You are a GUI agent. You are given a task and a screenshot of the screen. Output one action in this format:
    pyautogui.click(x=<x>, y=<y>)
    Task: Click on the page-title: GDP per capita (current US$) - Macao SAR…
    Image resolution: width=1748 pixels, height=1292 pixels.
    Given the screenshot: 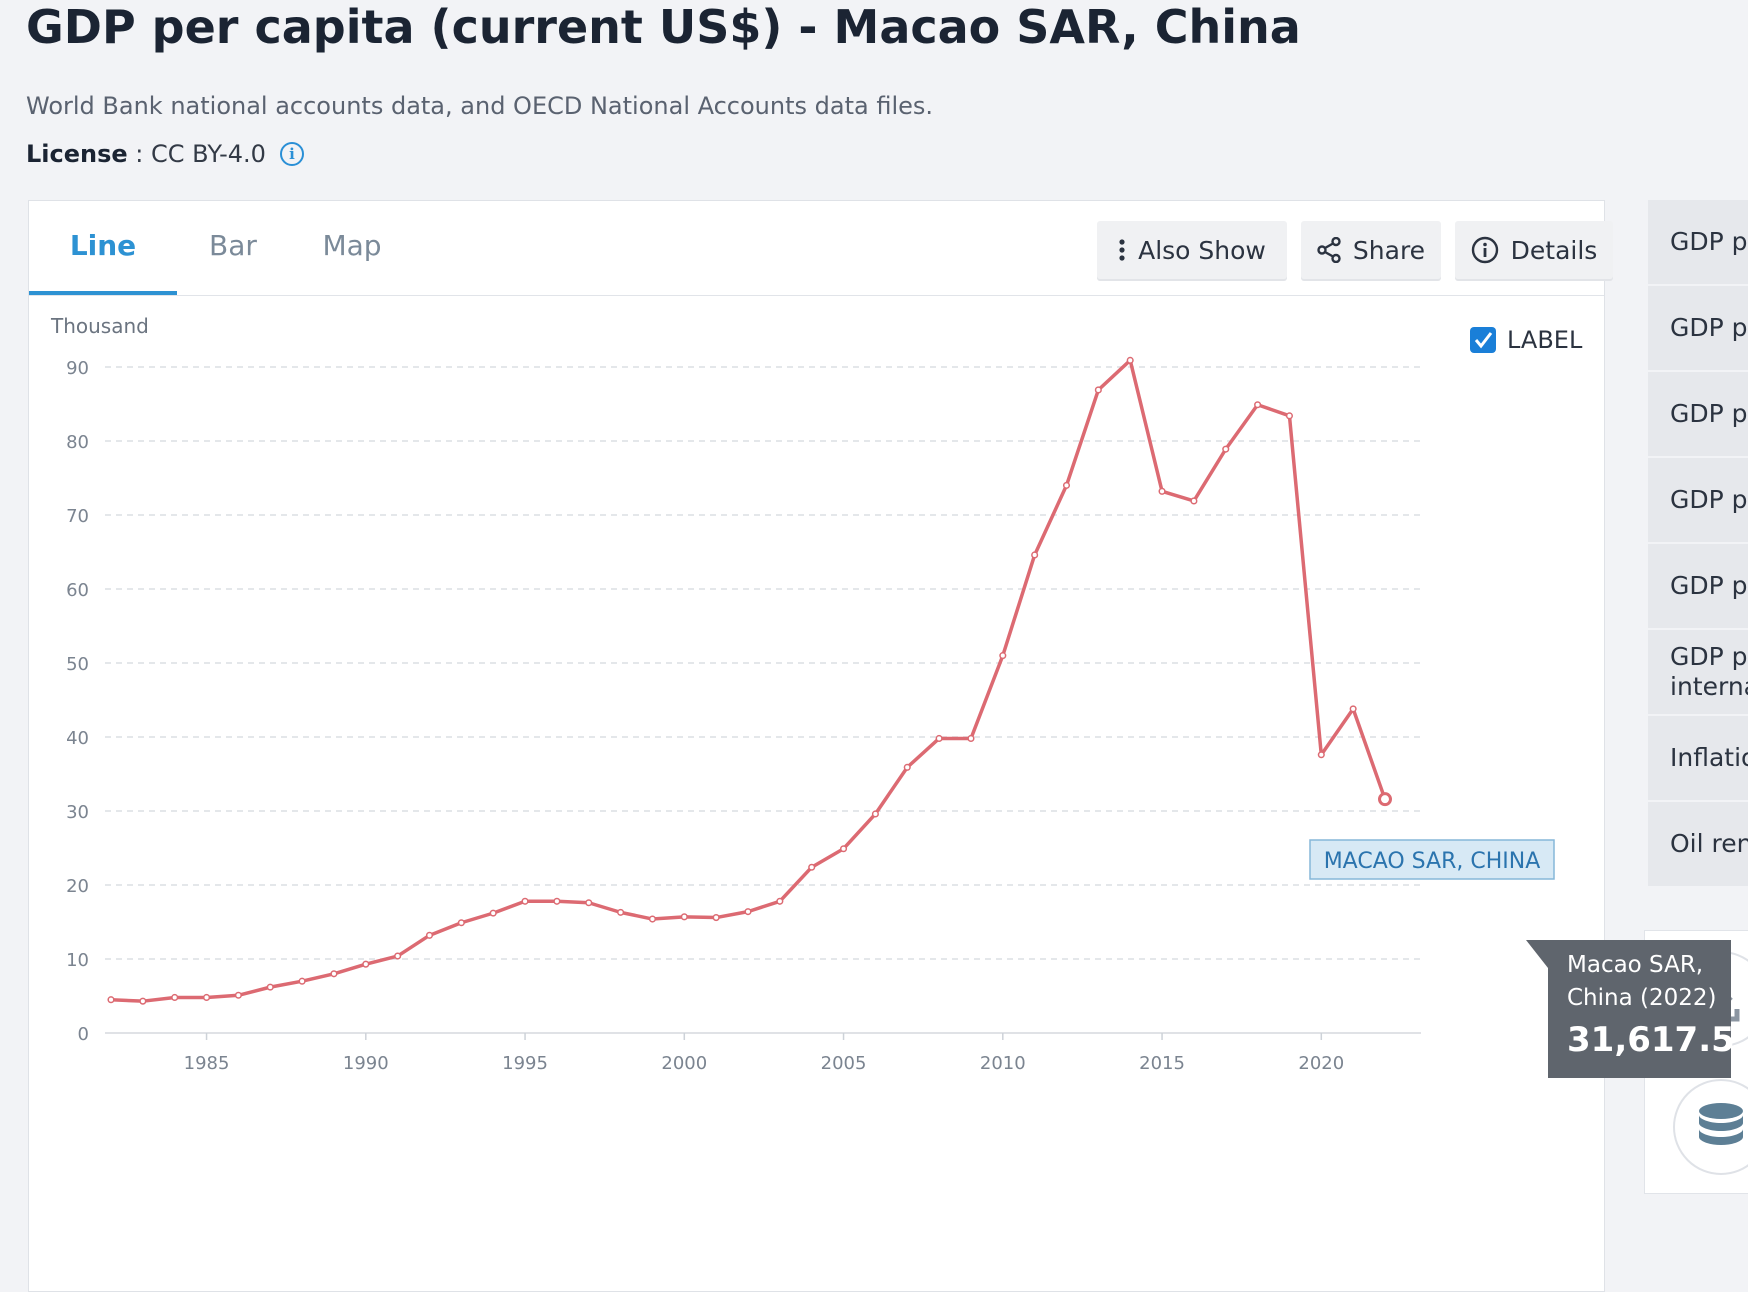 What is the action you would take?
    pyautogui.click(x=663, y=27)
    